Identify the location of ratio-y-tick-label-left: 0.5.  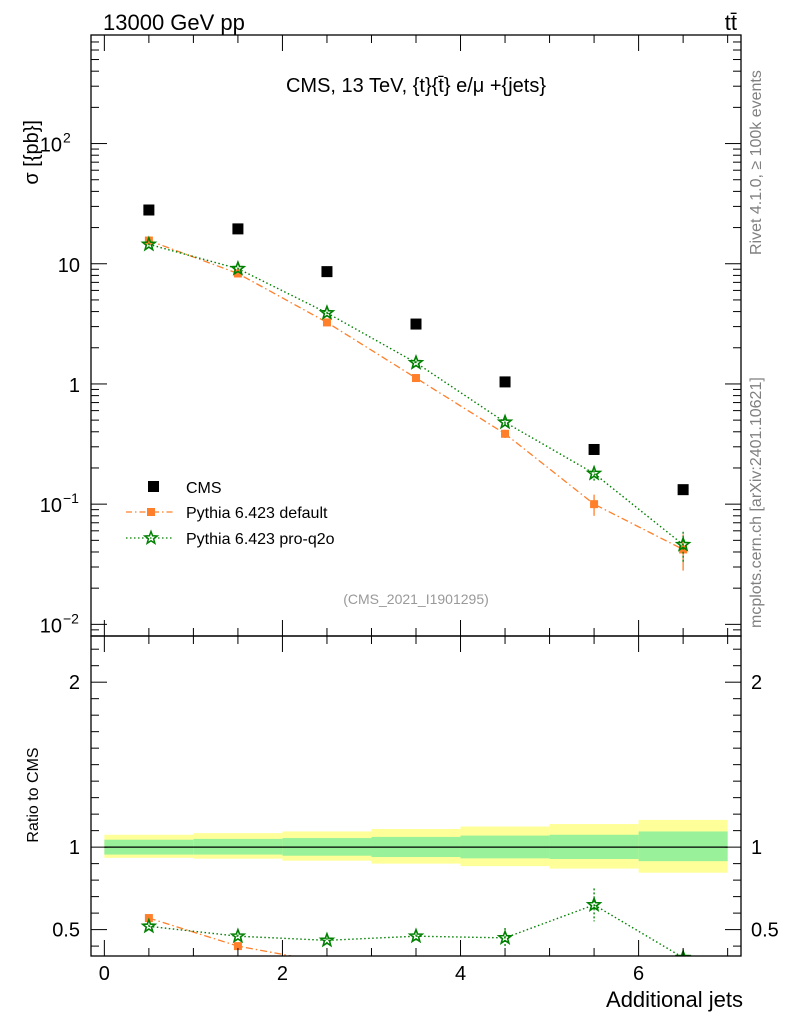
(66, 931).